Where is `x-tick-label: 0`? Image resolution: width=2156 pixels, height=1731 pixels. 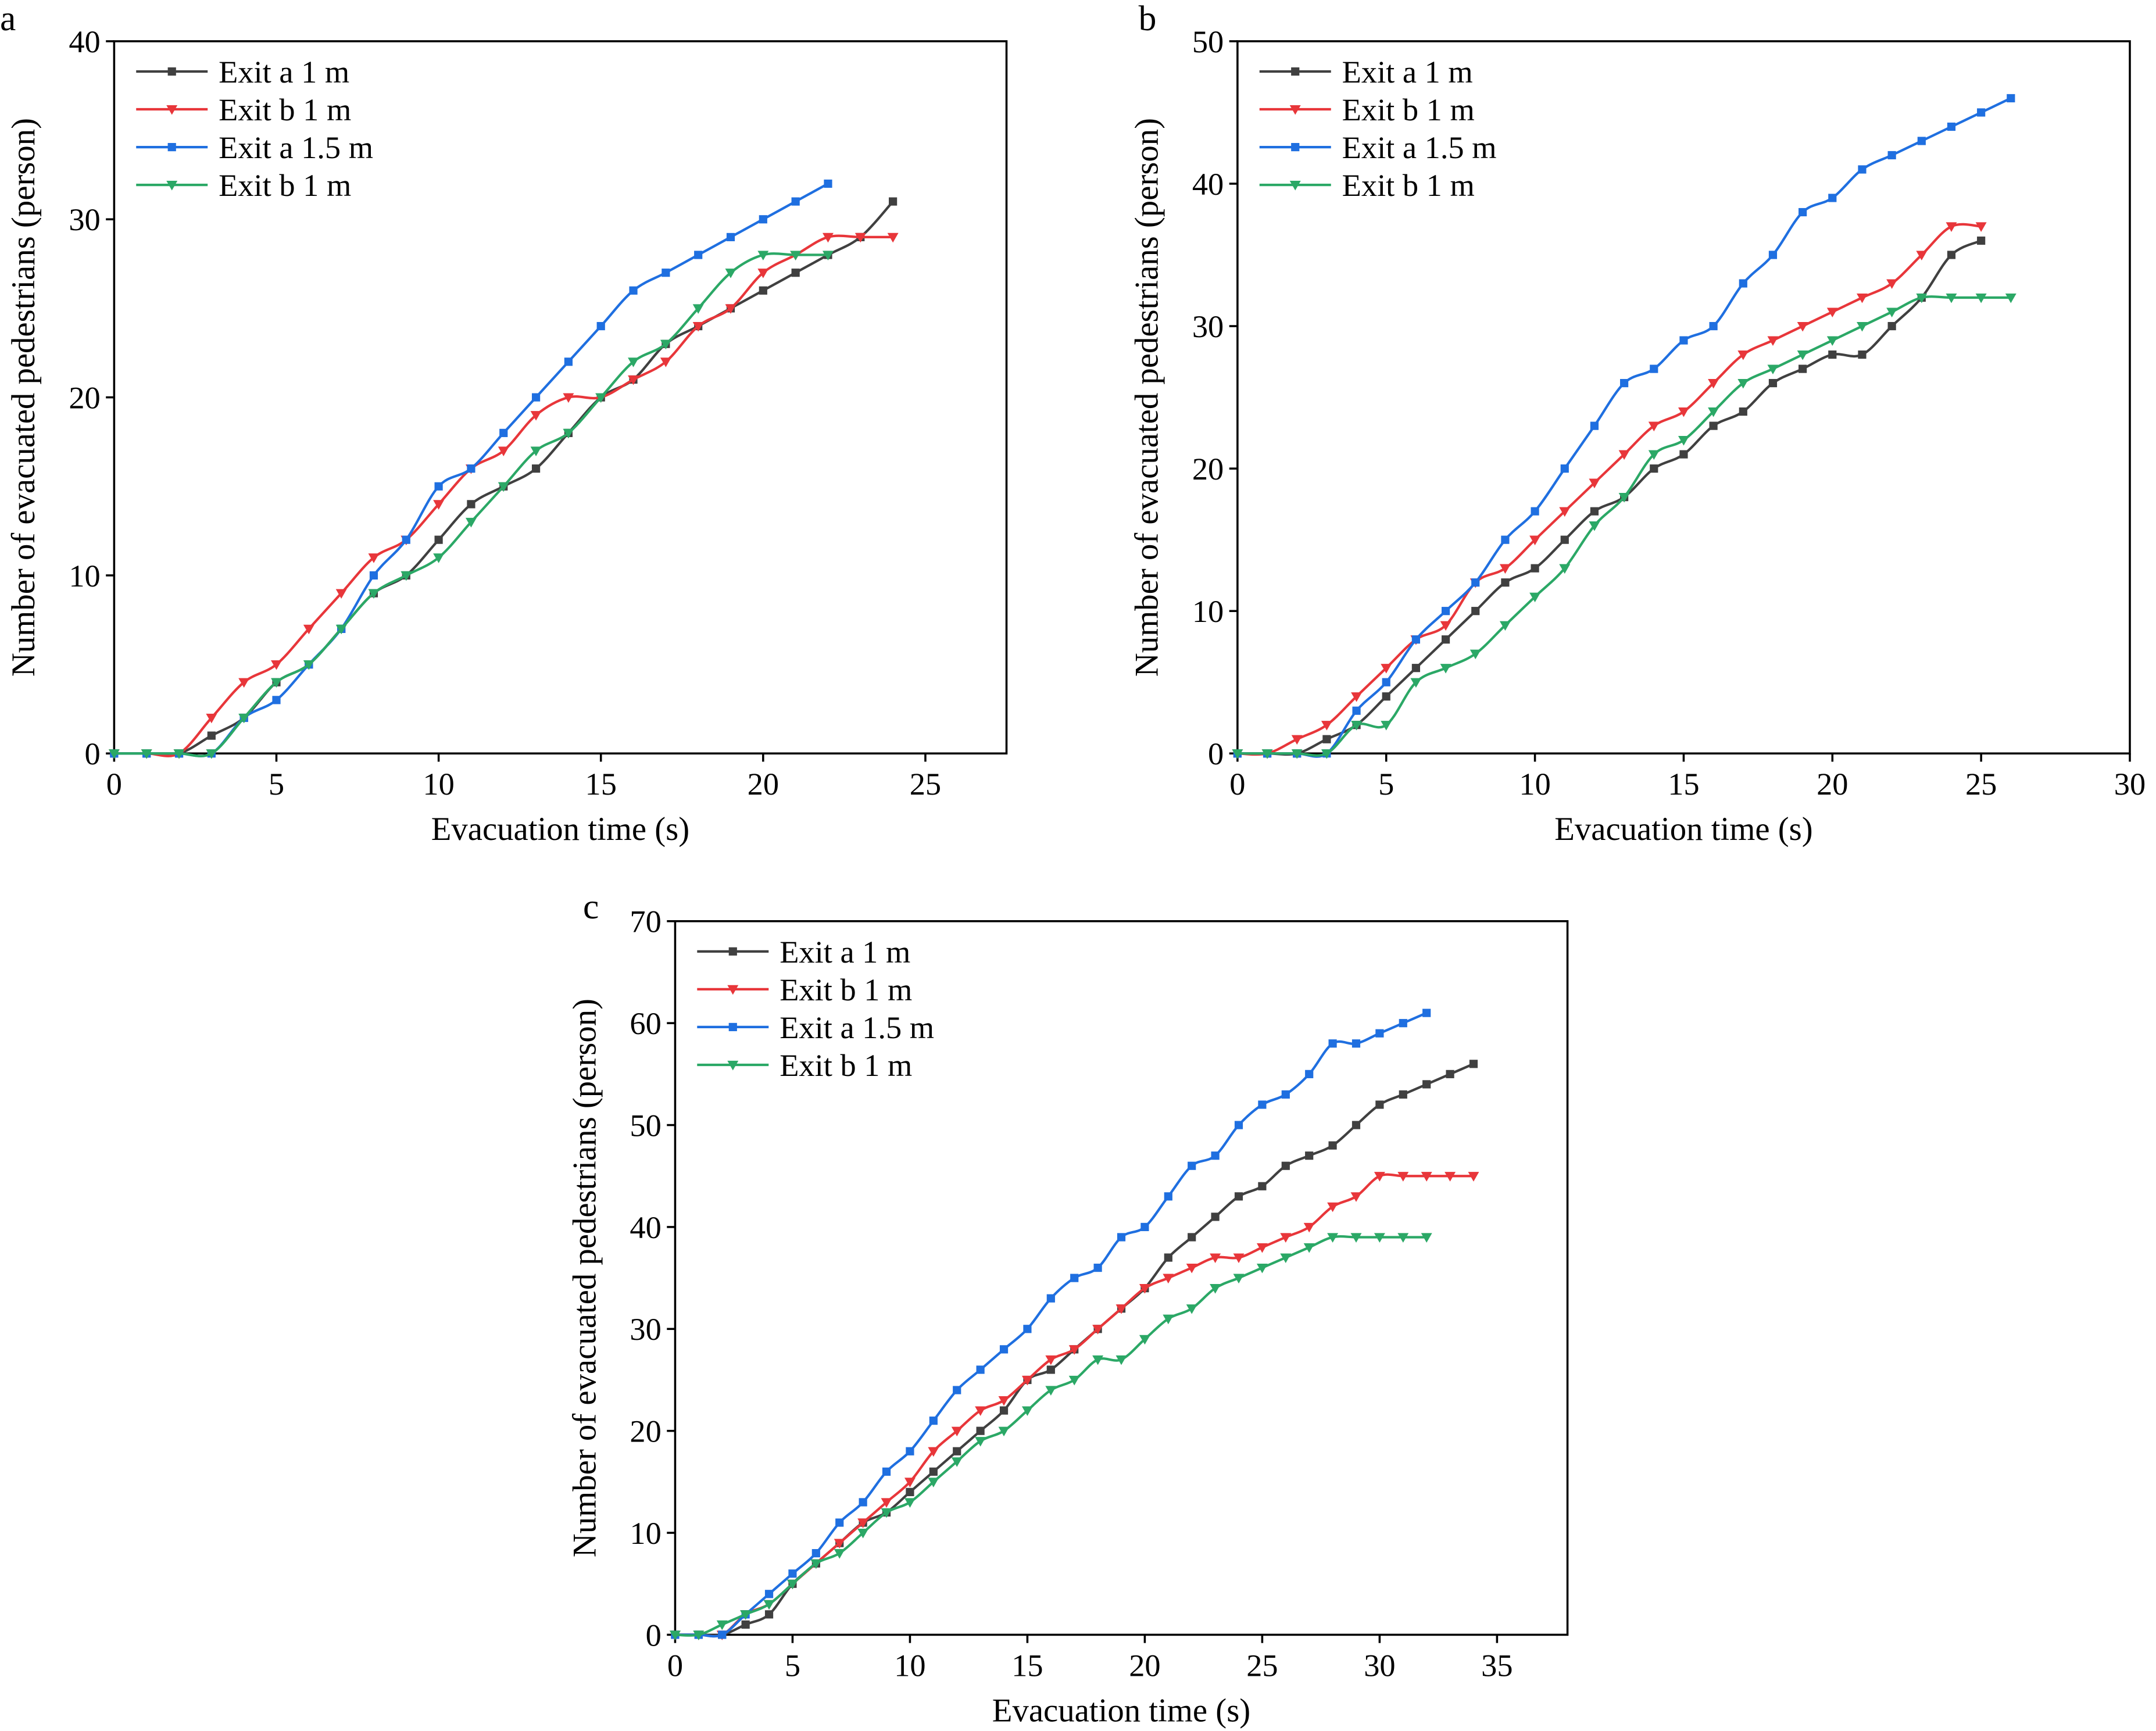 x-tick-label: 0 is located at coordinates (114, 784).